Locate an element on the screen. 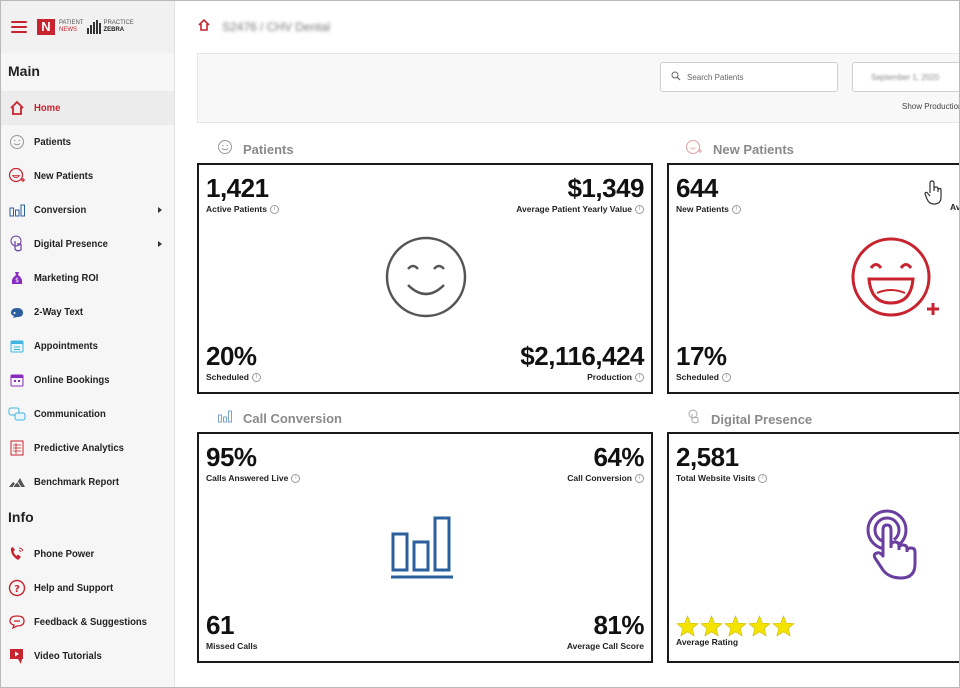 Image resolution: width=960 pixels, height=688 pixels. show-production-toggle: Show Production is located at coordinates (931, 106).